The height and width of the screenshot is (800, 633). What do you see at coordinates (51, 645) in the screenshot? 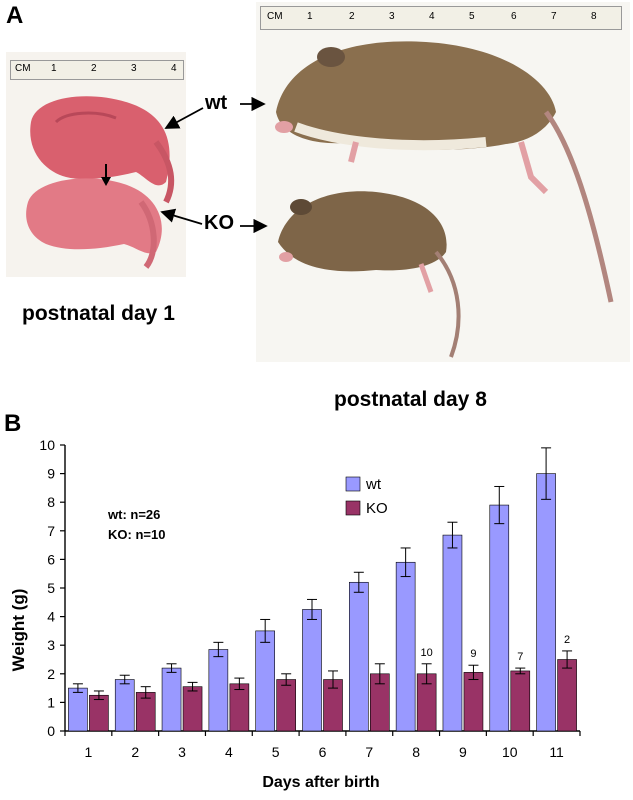
I see `y-tick-label: 3` at bounding box center [51, 645].